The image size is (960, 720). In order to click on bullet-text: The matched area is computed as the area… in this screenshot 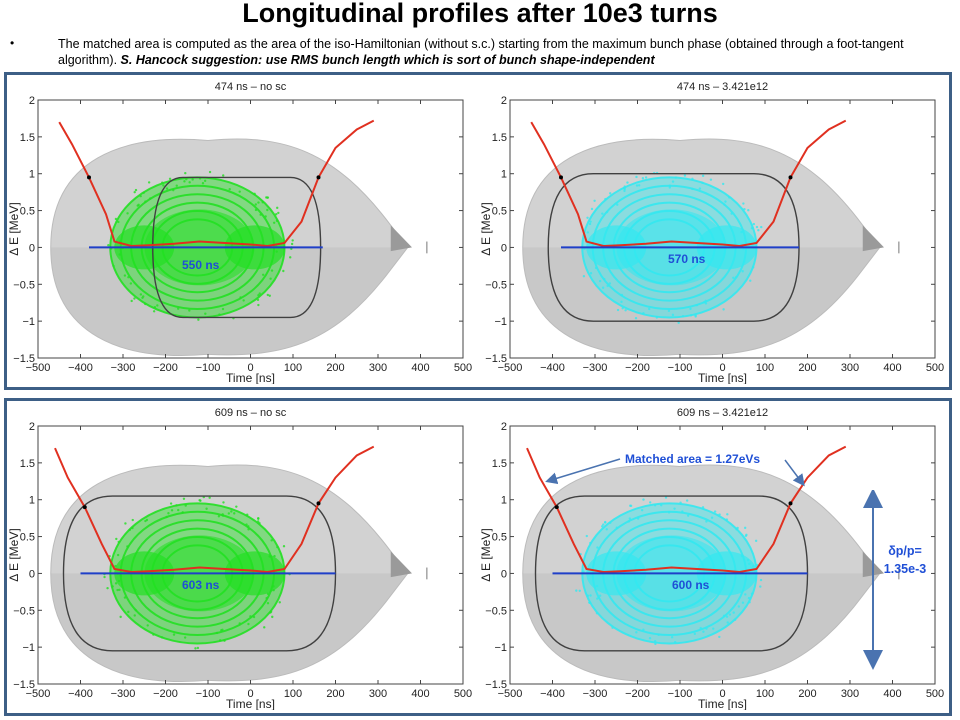, I will do `click(503, 52)`.